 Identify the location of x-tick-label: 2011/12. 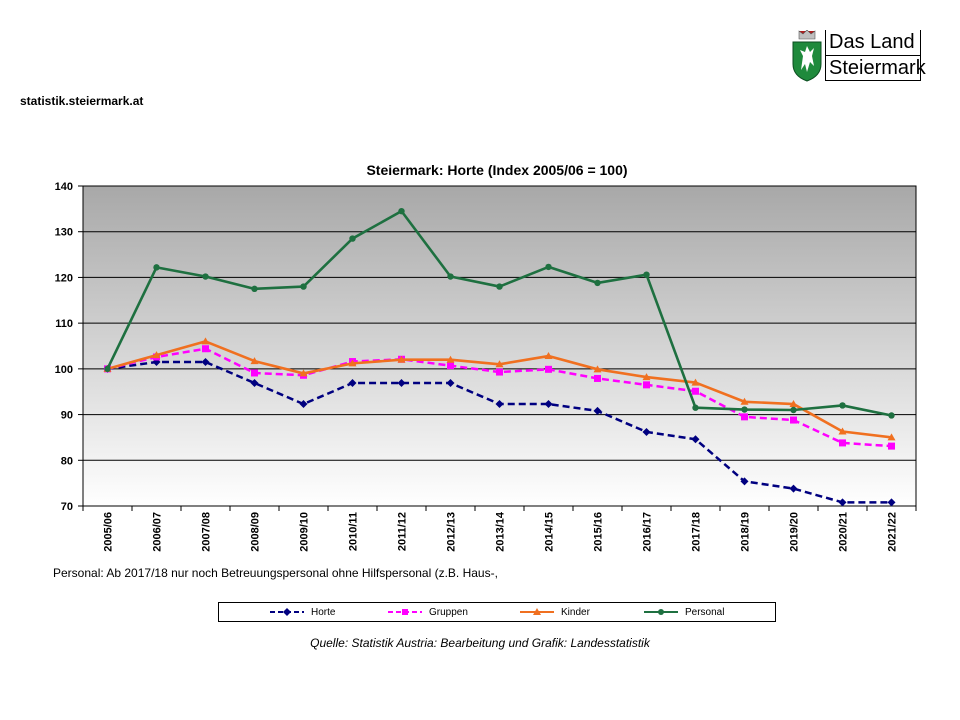
(403, 531).